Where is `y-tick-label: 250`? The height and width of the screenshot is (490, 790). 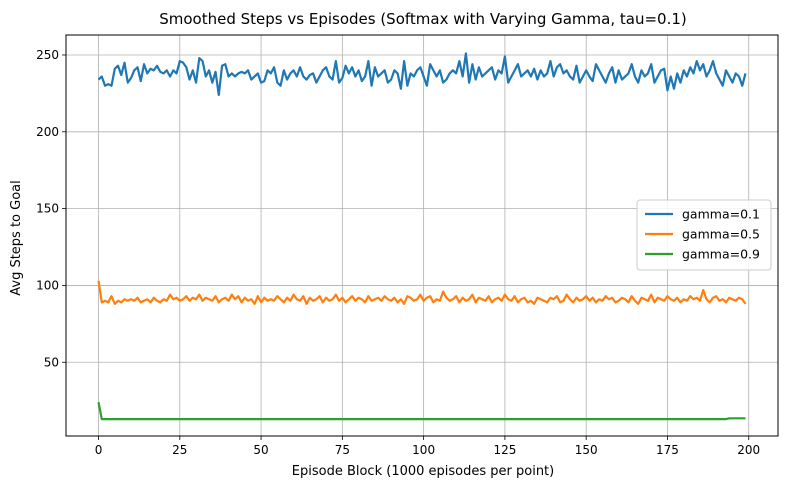 y-tick-label: 250 is located at coordinates (47, 55).